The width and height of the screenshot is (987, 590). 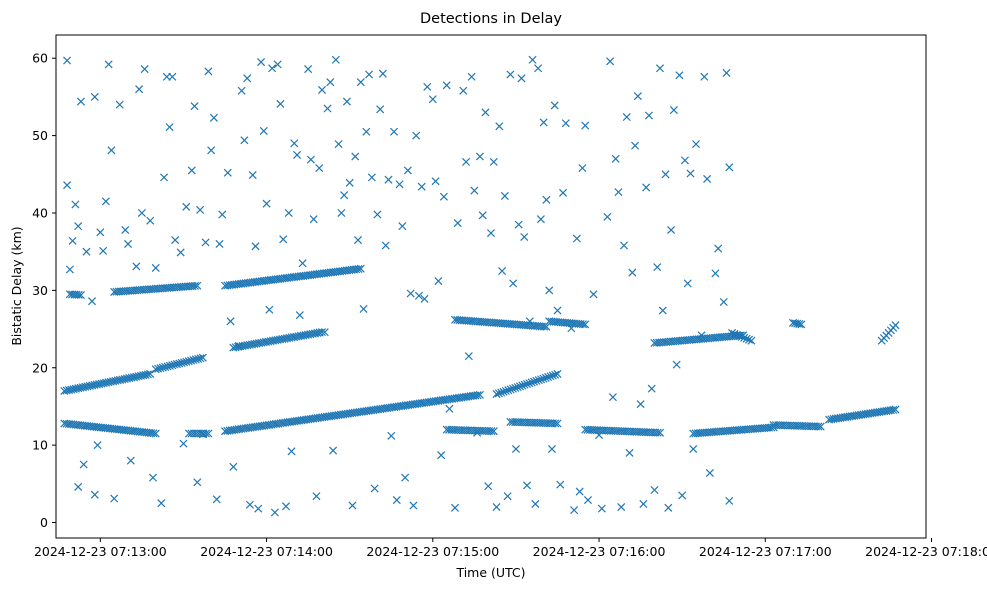 I want to click on y-tick-label: 50, so click(x=40, y=135).